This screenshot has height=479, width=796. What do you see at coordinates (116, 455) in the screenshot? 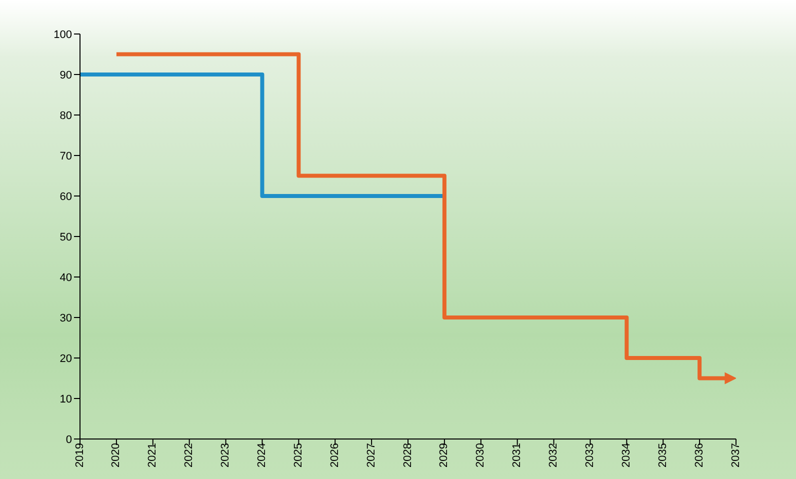
I see `x-tick-label: 2020` at bounding box center [116, 455].